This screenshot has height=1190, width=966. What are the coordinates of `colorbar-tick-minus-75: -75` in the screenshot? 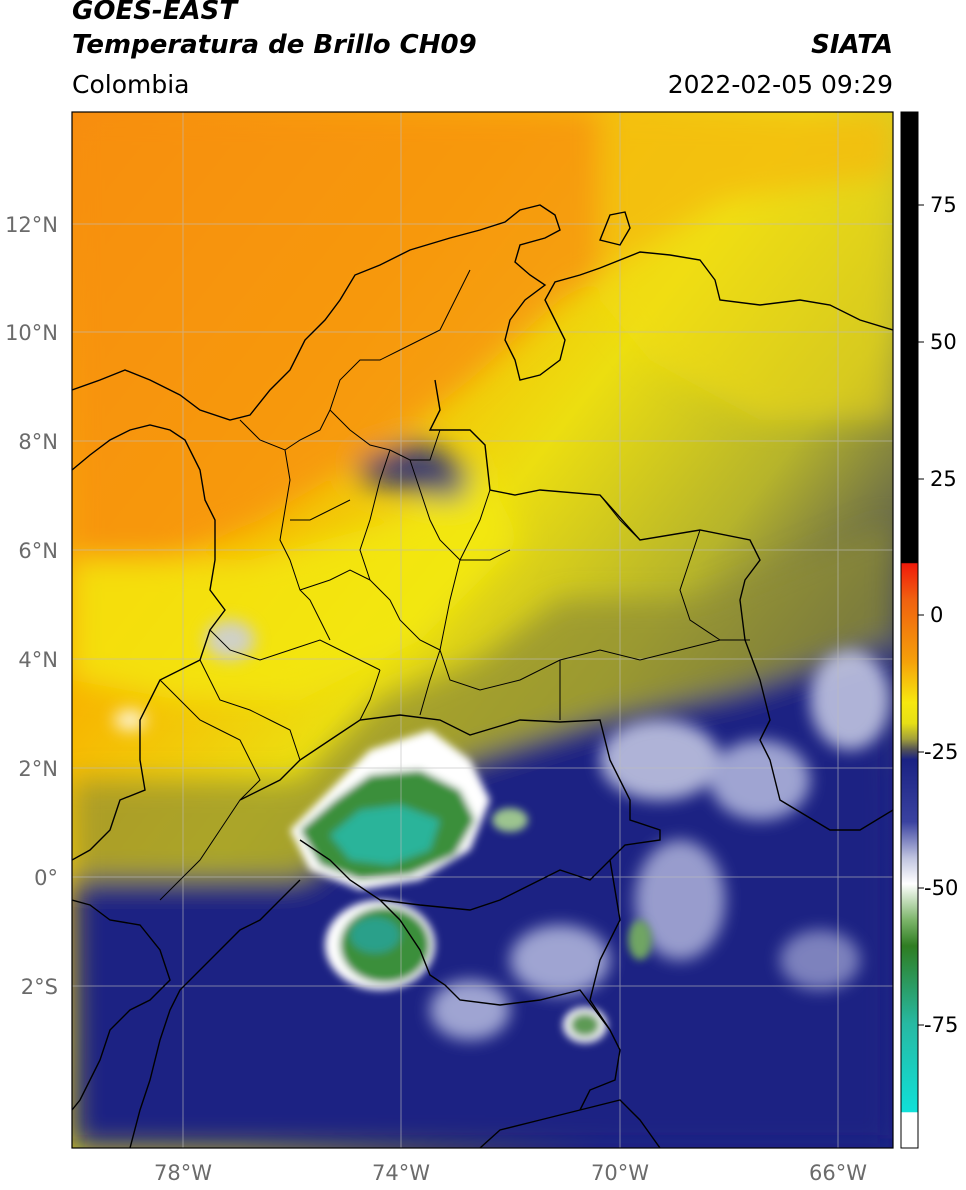 It's located at (941, 1025).